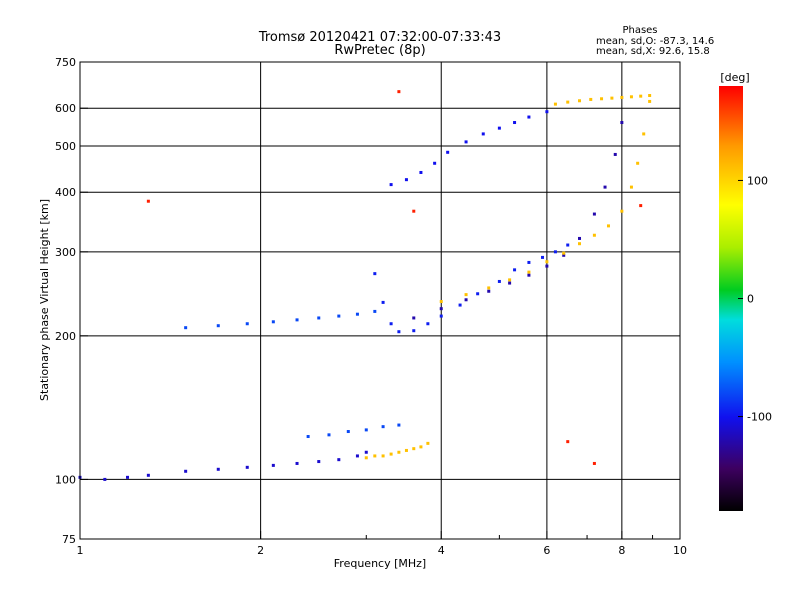 The height and width of the screenshot is (600, 800). Describe the element at coordinates (680, 550) in the screenshot. I see `x-tick-label: 10` at that location.